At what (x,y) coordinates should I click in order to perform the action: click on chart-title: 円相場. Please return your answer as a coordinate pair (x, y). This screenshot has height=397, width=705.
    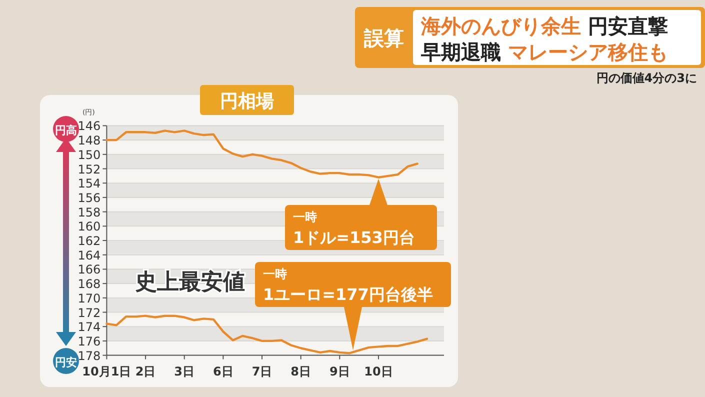
    Looking at the image, I should click on (247, 101).